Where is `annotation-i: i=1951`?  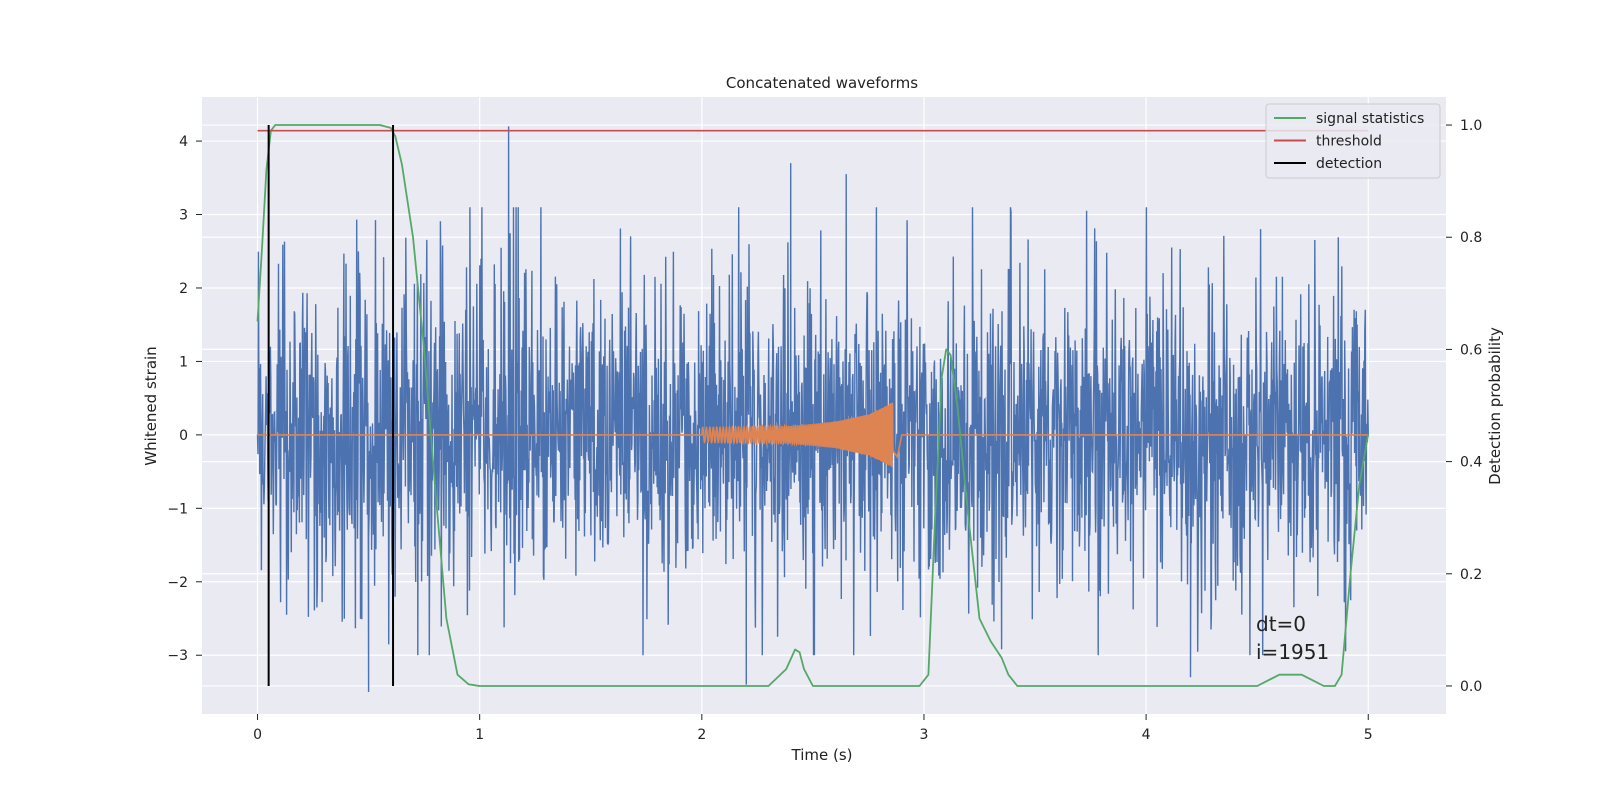 annotation-i: i=1951 is located at coordinates (1292, 652).